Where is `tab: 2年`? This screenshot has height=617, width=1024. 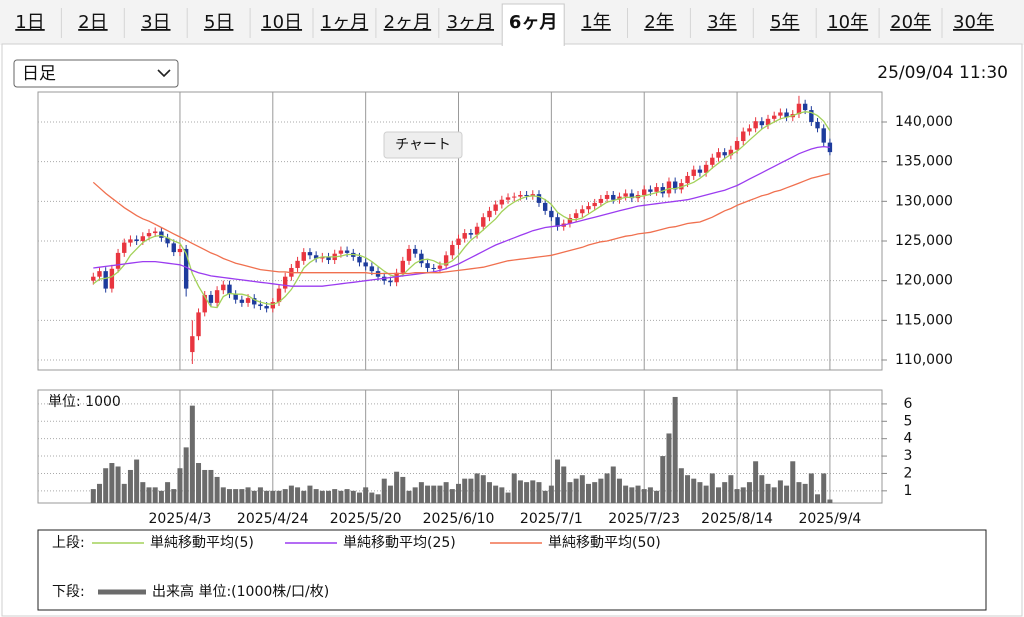
tab: 2年 is located at coordinates (658, 22).